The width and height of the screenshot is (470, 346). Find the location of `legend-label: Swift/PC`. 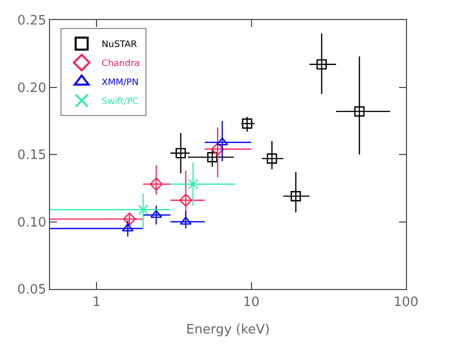

legend-label: Swift/PC is located at coordinates (120, 102).